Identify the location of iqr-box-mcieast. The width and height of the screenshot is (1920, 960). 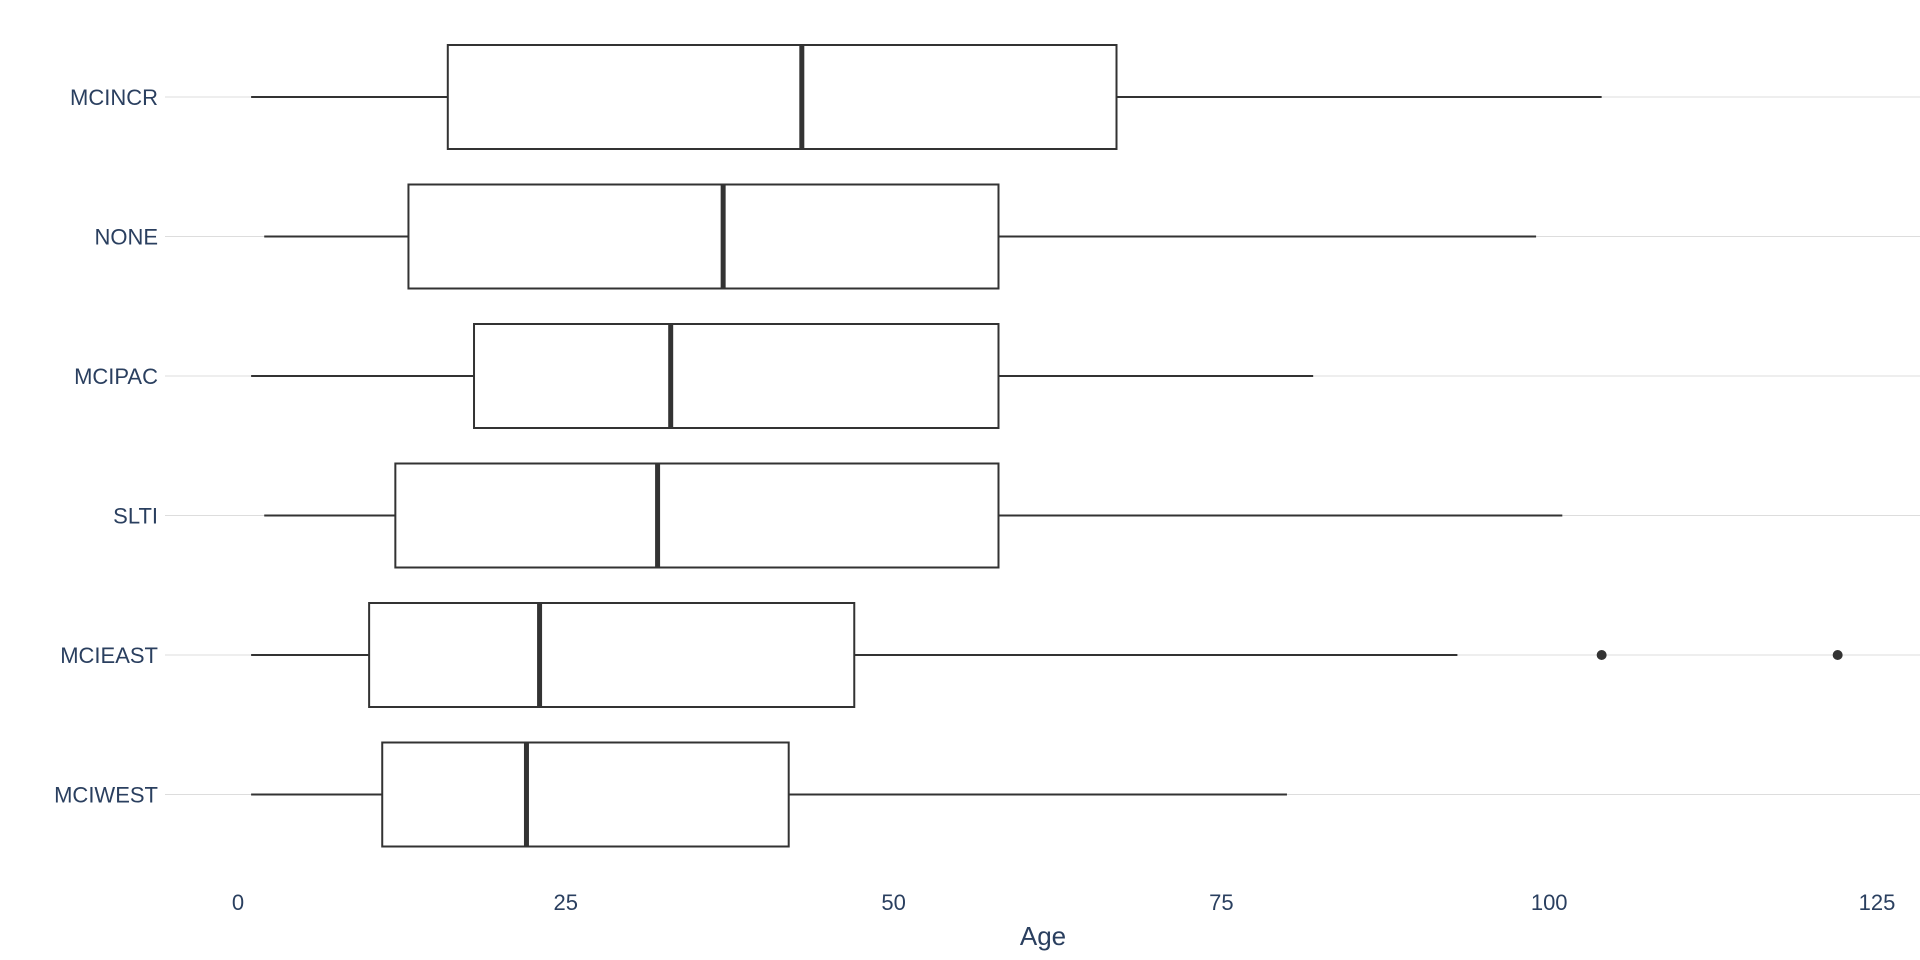
(612, 655).